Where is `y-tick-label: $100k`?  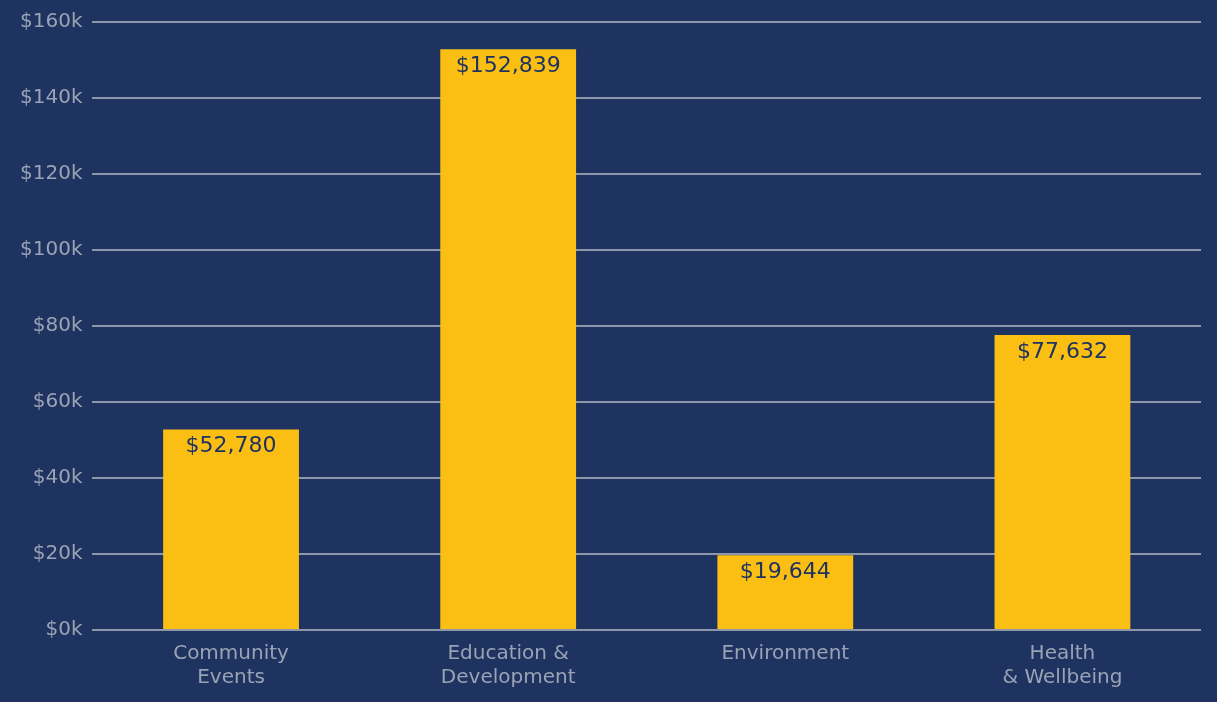 y-tick-label: $100k is located at coordinates (51, 248).